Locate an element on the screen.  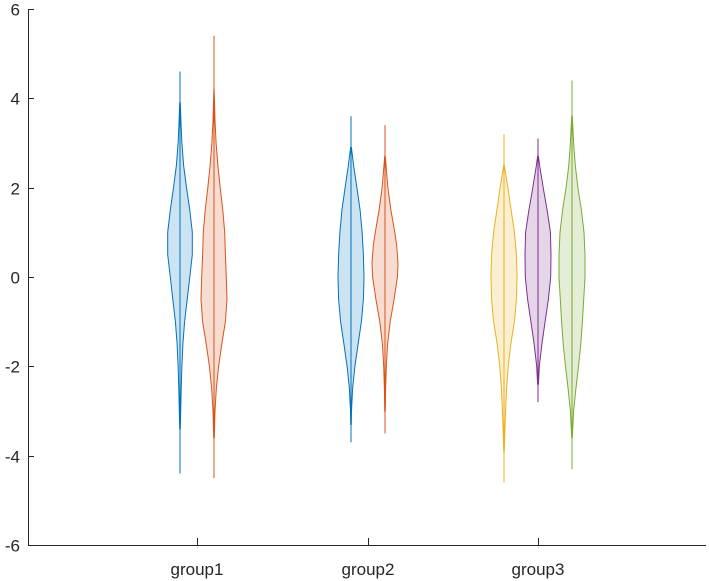
x-tick-label-group3: group3 is located at coordinates (538, 569).